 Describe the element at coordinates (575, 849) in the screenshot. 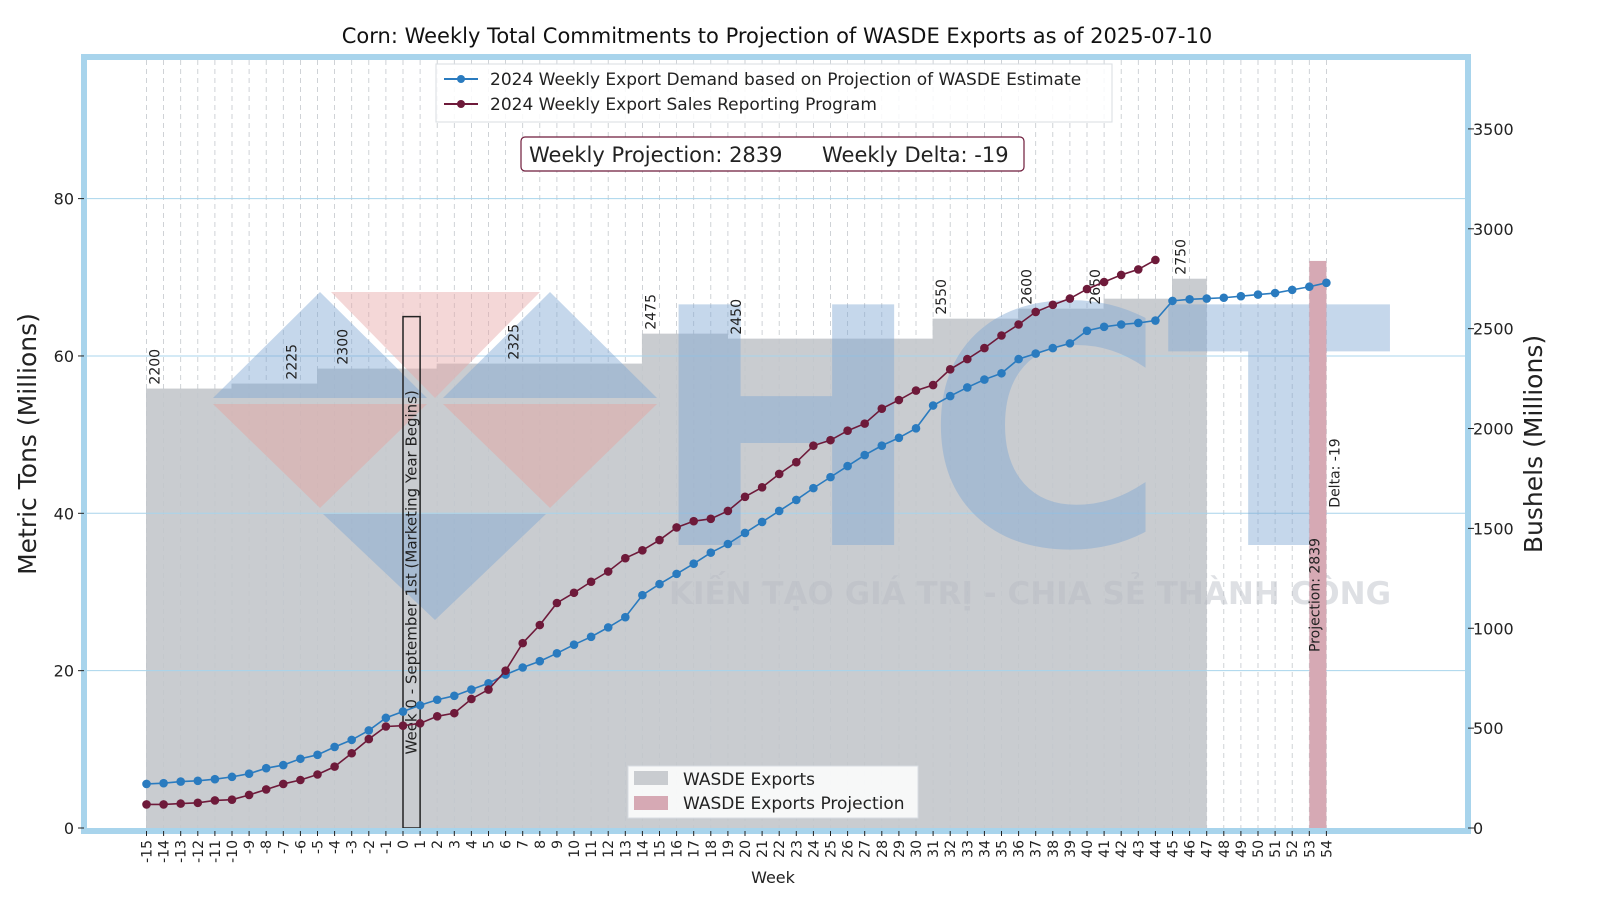

I see `x-tick-label: 10` at that location.